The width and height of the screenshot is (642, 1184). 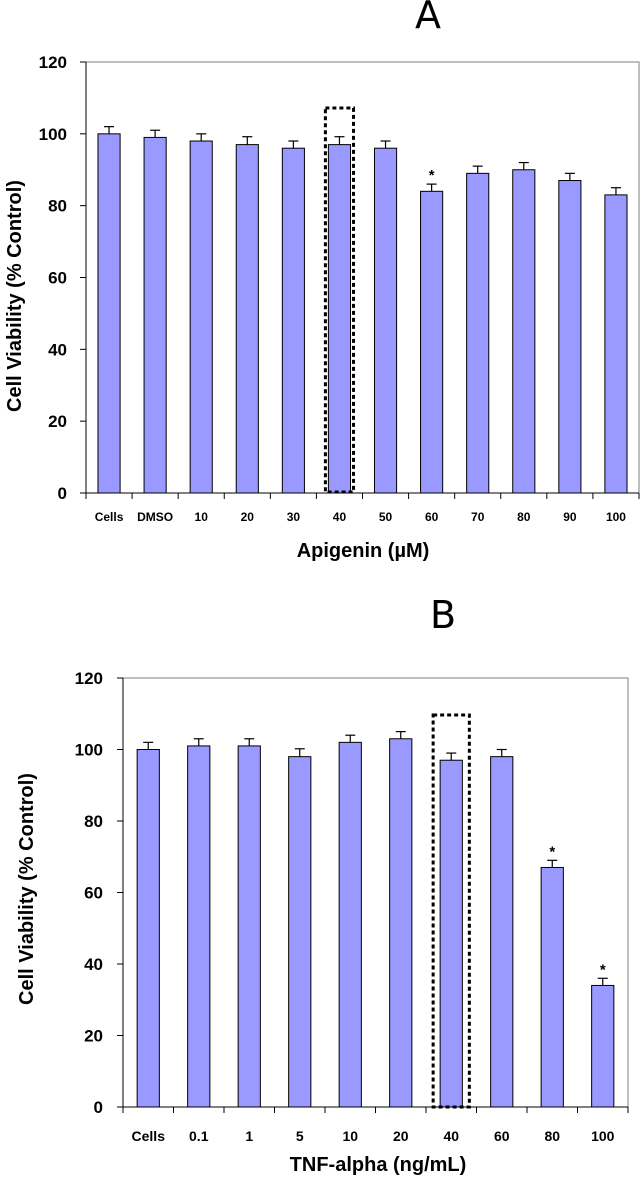 What do you see at coordinates (386, 517) in the screenshot?
I see `x-tick-label: 50` at bounding box center [386, 517].